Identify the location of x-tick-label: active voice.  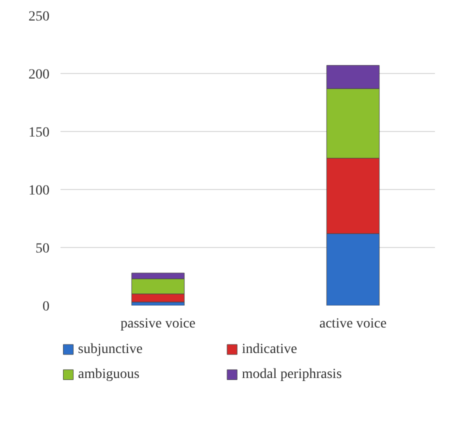
(353, 324).